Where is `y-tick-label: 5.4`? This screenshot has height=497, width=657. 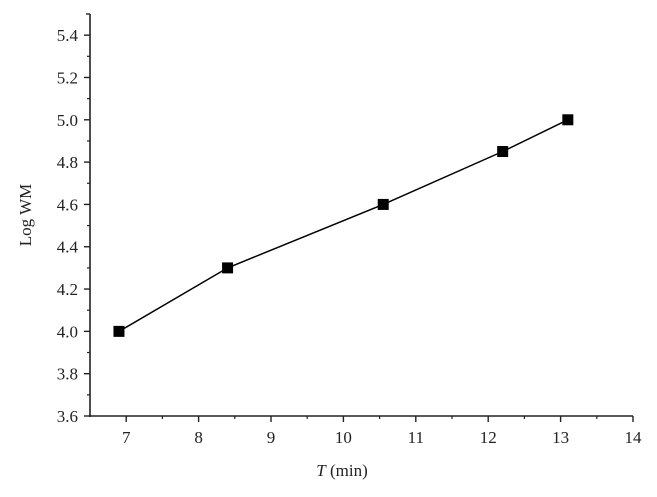 y-tick-label: 5.4 is located at coordinates (68, 35).